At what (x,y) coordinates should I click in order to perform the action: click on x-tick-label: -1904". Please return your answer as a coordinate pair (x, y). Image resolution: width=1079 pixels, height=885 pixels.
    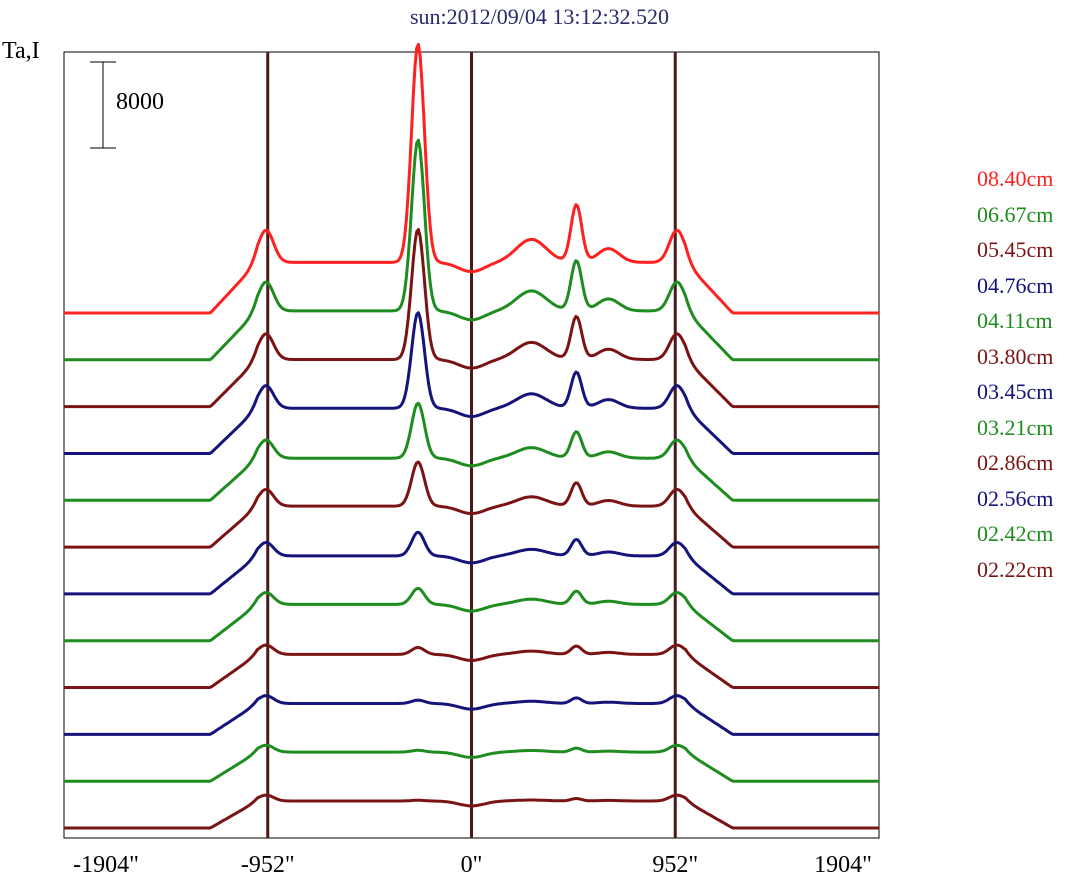
    Looking at the image, I should click on (106, 865).